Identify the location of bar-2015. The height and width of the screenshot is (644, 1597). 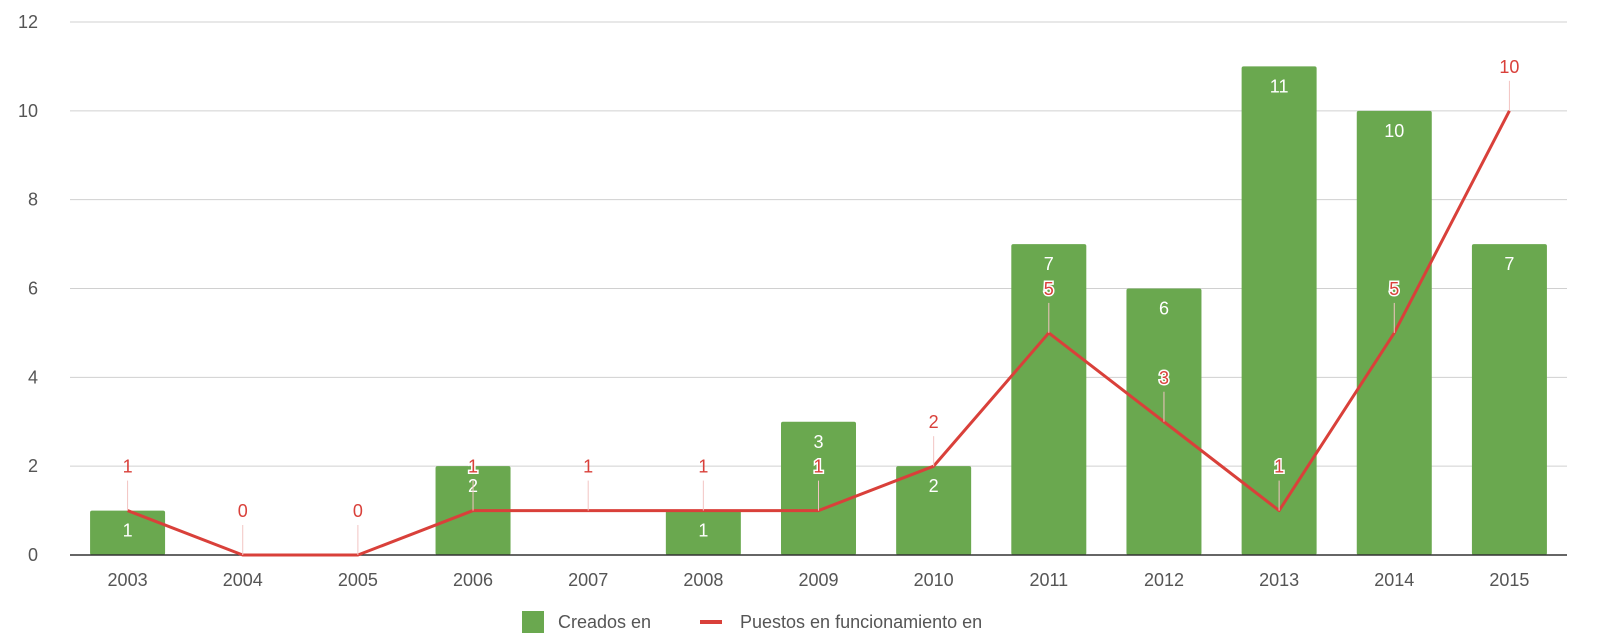
(1509, 400).